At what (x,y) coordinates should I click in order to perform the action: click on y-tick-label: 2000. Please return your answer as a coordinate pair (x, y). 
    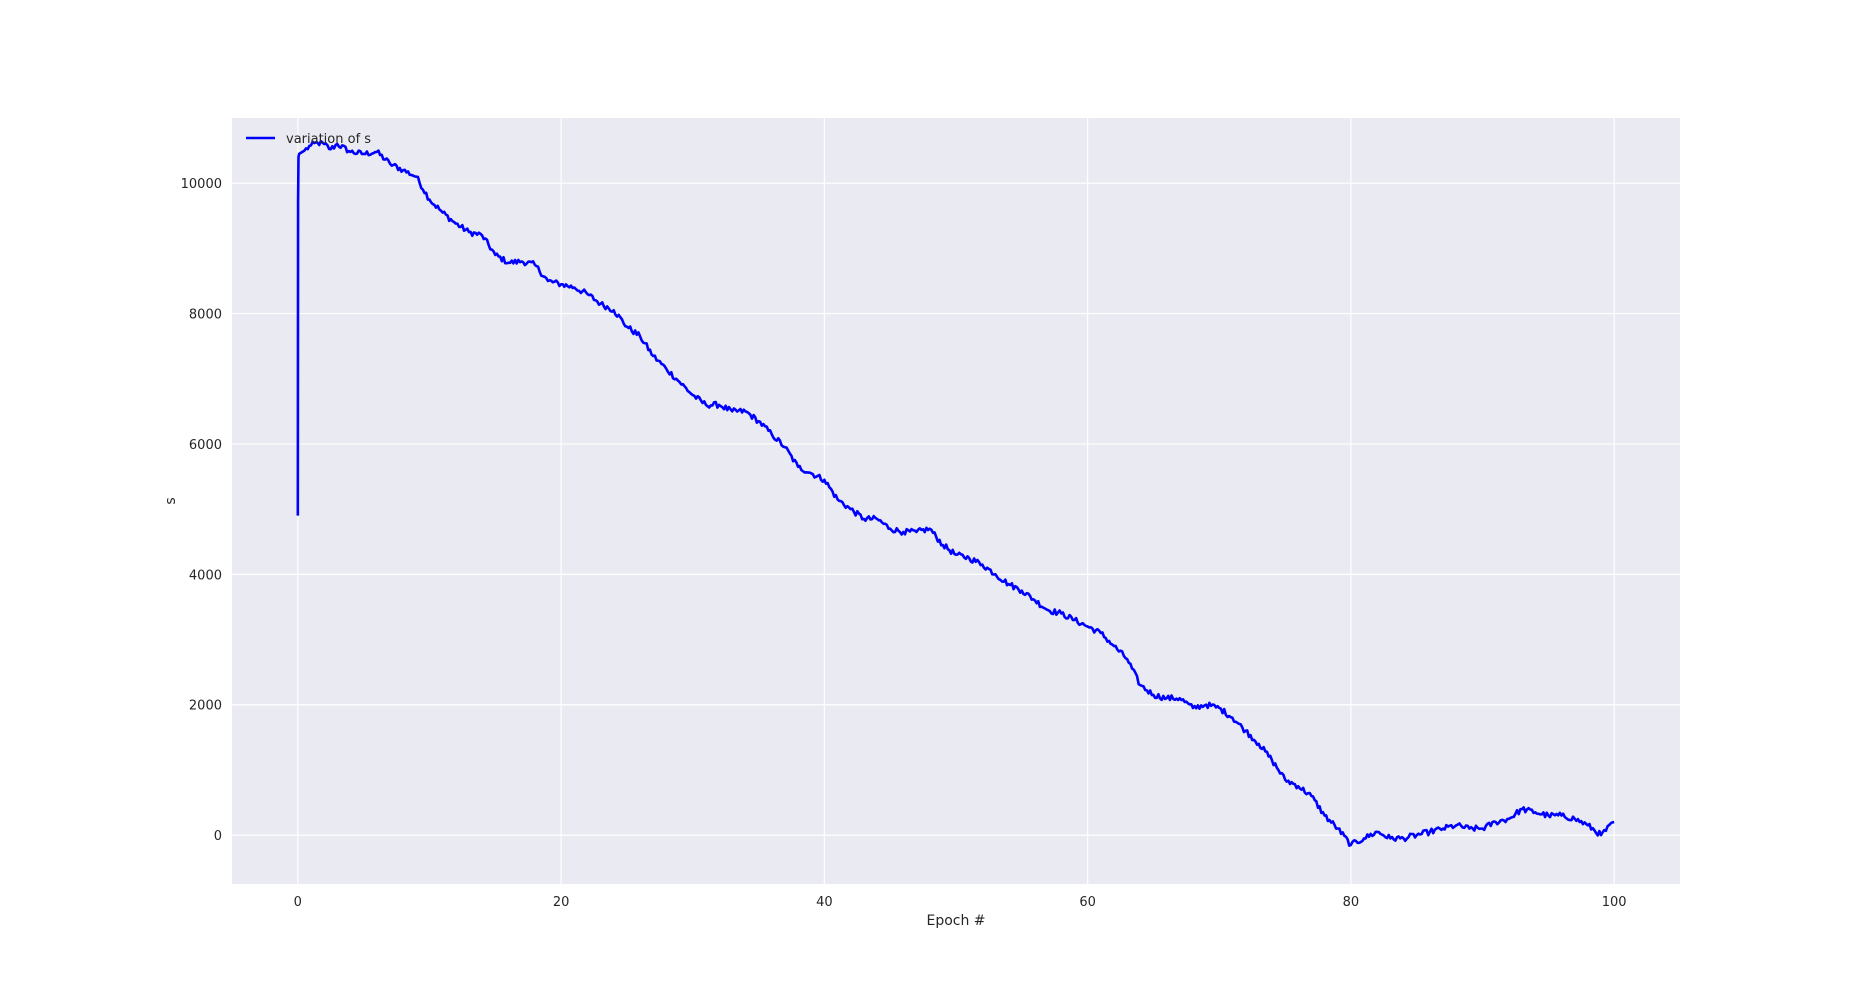
    Looking at the image, I should click on (205, 706).